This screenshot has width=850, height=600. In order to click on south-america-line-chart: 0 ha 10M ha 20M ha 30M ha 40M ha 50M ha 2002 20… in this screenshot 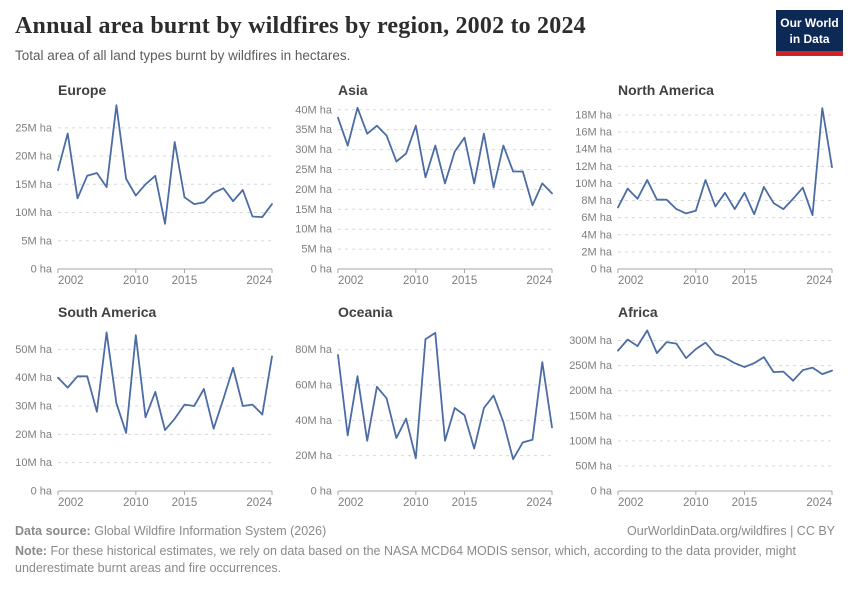, I will do `click(144, 420)`.